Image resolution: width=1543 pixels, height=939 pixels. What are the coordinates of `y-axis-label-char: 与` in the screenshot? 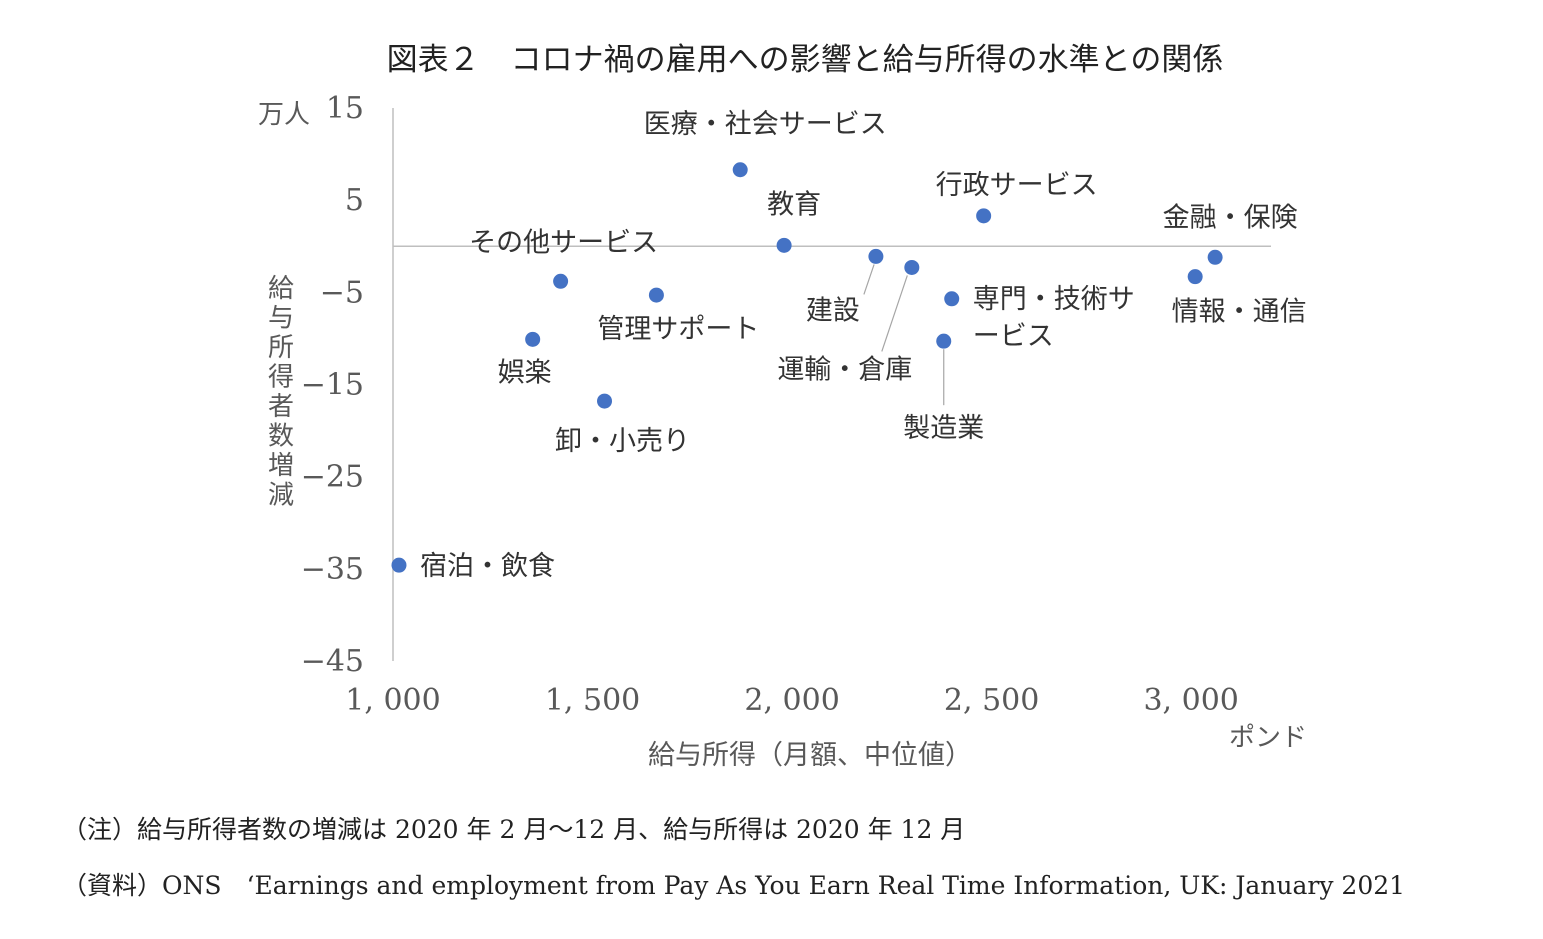 It's located at (281, 319).